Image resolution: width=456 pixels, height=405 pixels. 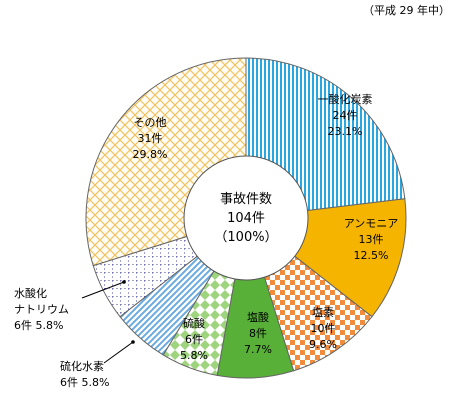 What do you see at coordinates (345, 115) in the screenshot?
I see `slice-label: 一酸化炭素 24件 23.1%` at bounding box center [345, 115].